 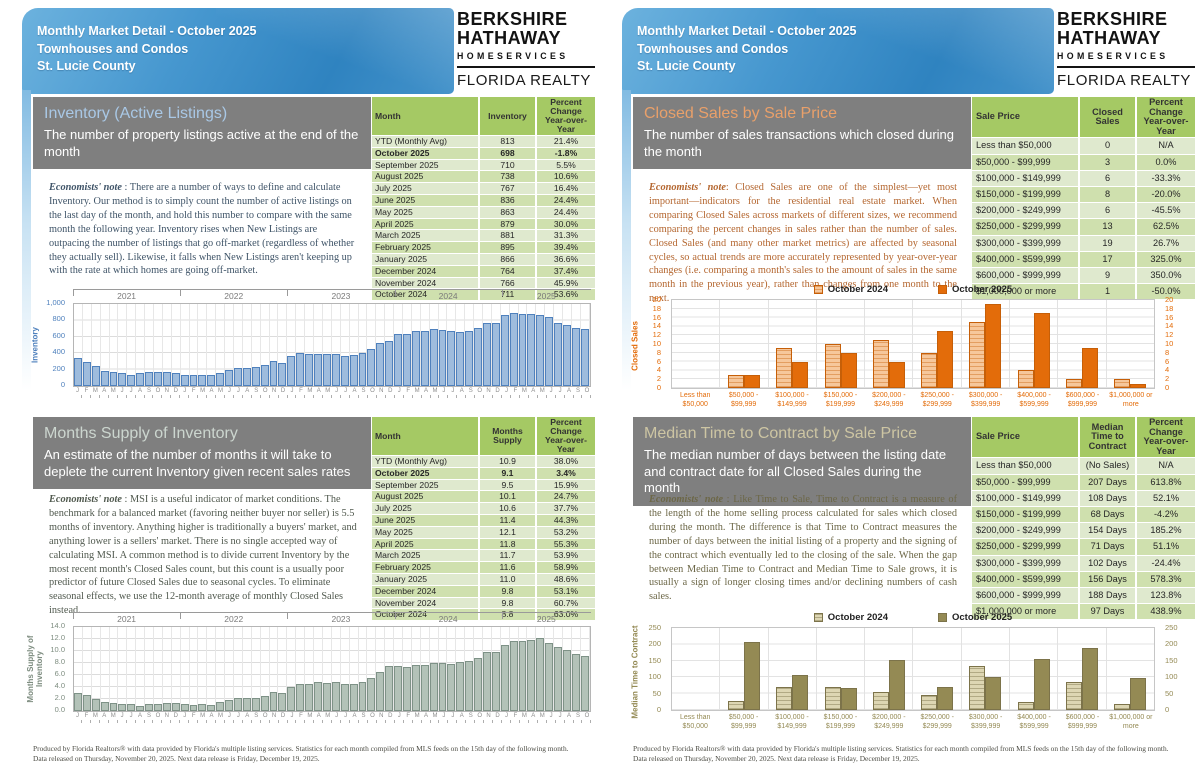 What do you see at coordinates (654, 677) in the screenshot?
I see `y-tick-label: 100` at bounding box center [654, 677].